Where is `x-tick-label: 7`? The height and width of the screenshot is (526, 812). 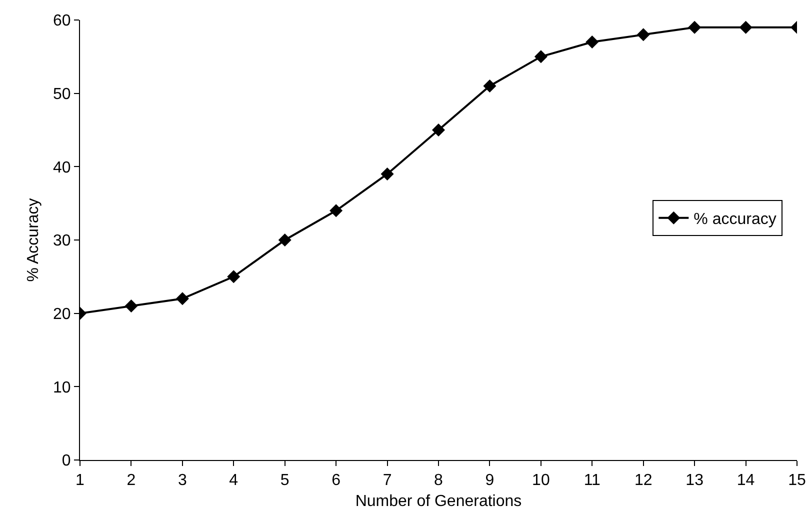
x-tick-label: 7 is located at coordinates (387, 481).